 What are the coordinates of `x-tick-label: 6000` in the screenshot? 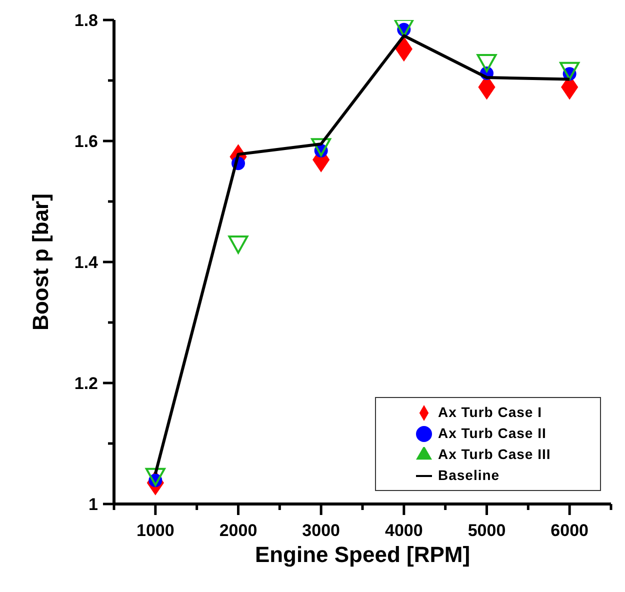 It's located at (569, 530).